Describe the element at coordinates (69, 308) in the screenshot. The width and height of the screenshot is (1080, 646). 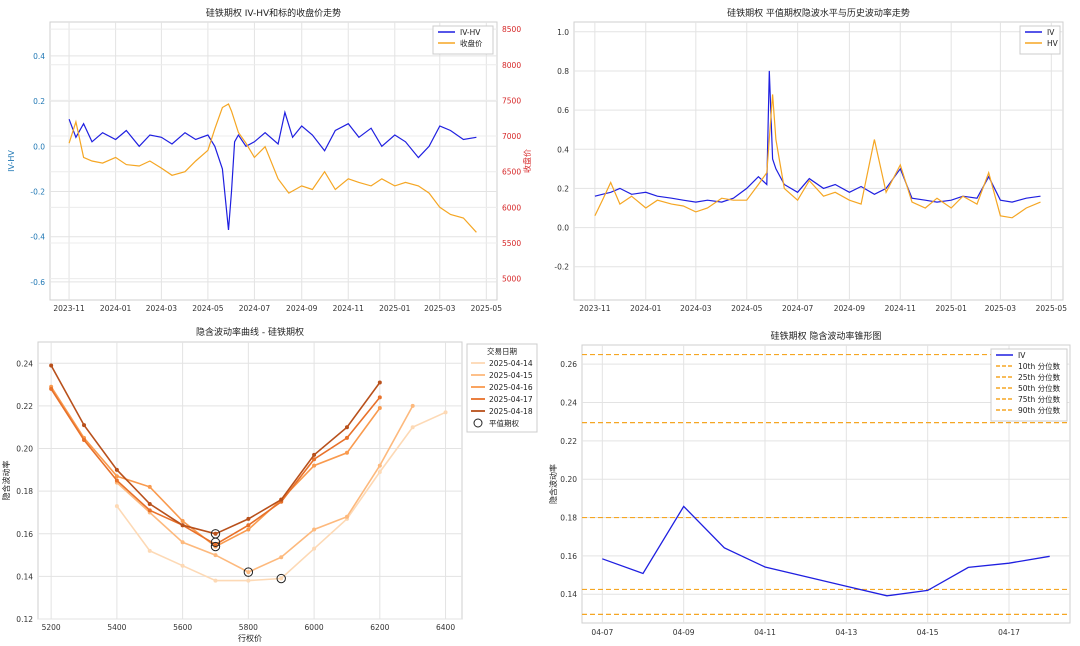
I see `x-tick-label: 2023-11` at that location.